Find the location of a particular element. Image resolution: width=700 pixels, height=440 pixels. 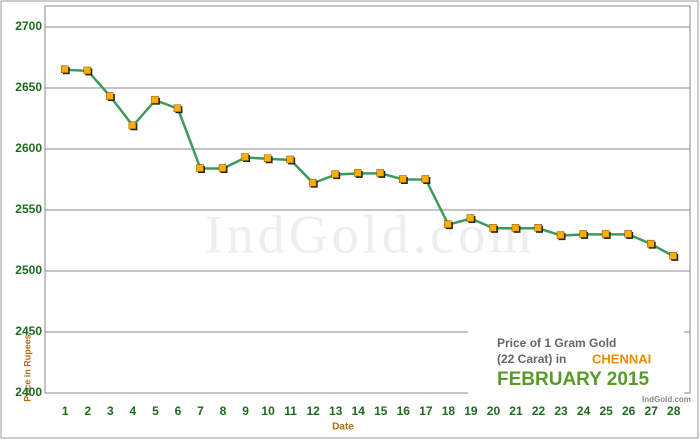

annotation-line1: Price of 1 Gram Gold is located at coordinates (556, 343).